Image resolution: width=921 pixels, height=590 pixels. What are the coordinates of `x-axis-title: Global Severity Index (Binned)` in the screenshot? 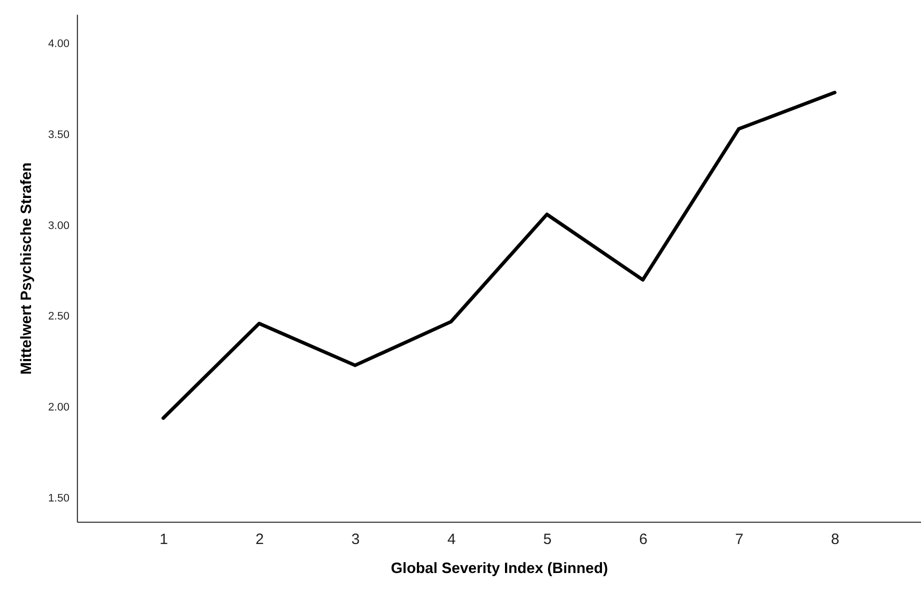 It's located at (499, 569).